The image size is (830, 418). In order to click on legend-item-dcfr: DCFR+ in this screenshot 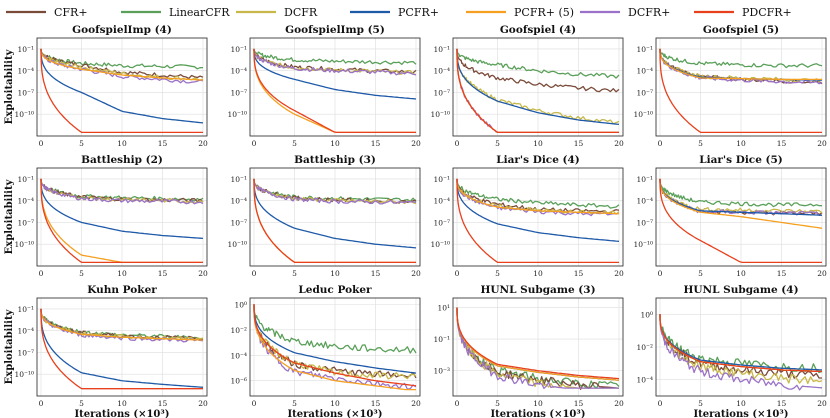, I will do `click(625, 12)`.